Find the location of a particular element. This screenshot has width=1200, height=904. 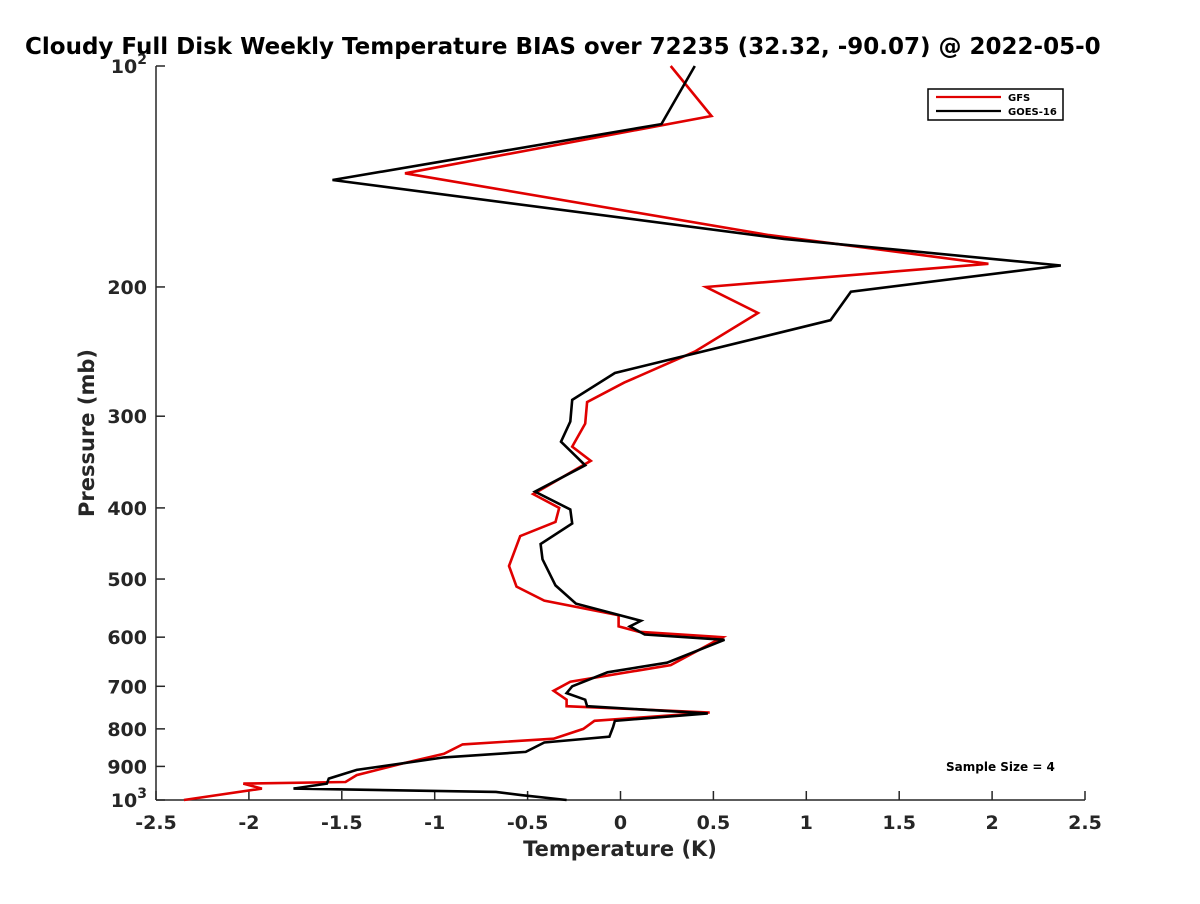

y-tick-label: 500 is located at coordinates (127, 580).